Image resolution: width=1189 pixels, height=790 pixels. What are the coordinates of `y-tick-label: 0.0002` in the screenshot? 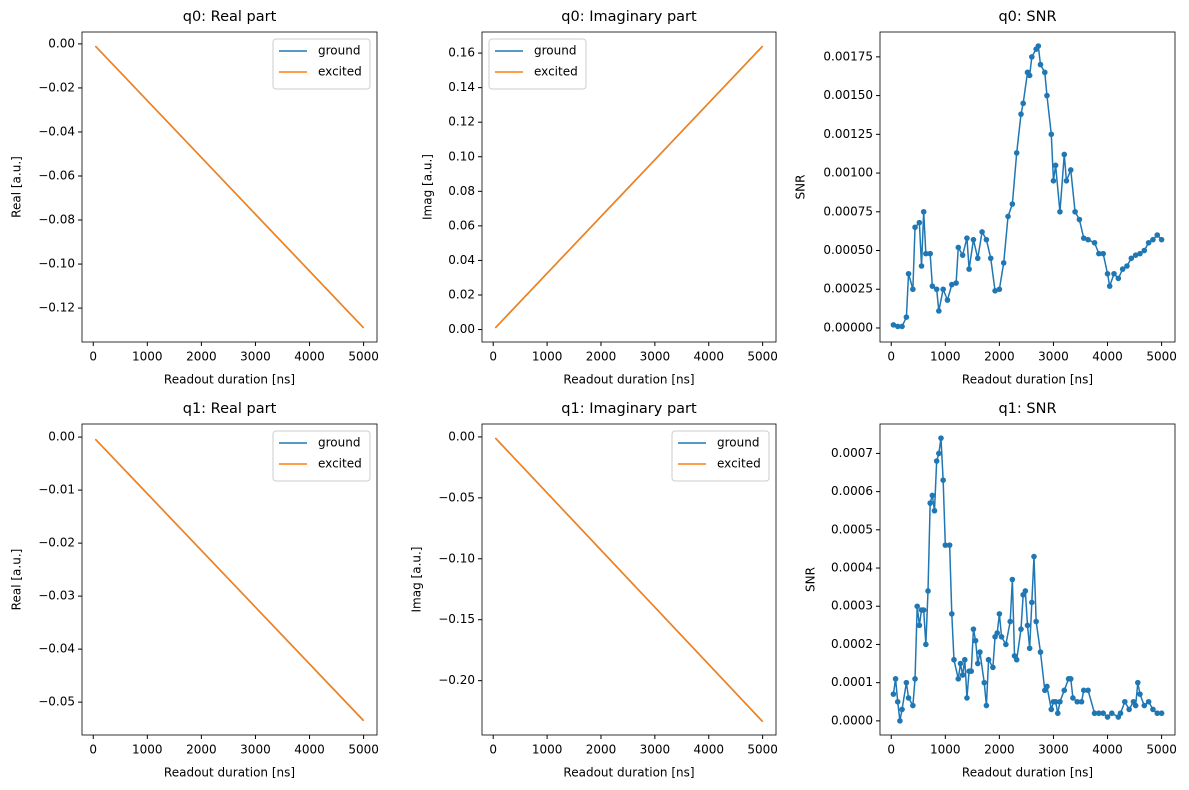 It's located at (852, 644).